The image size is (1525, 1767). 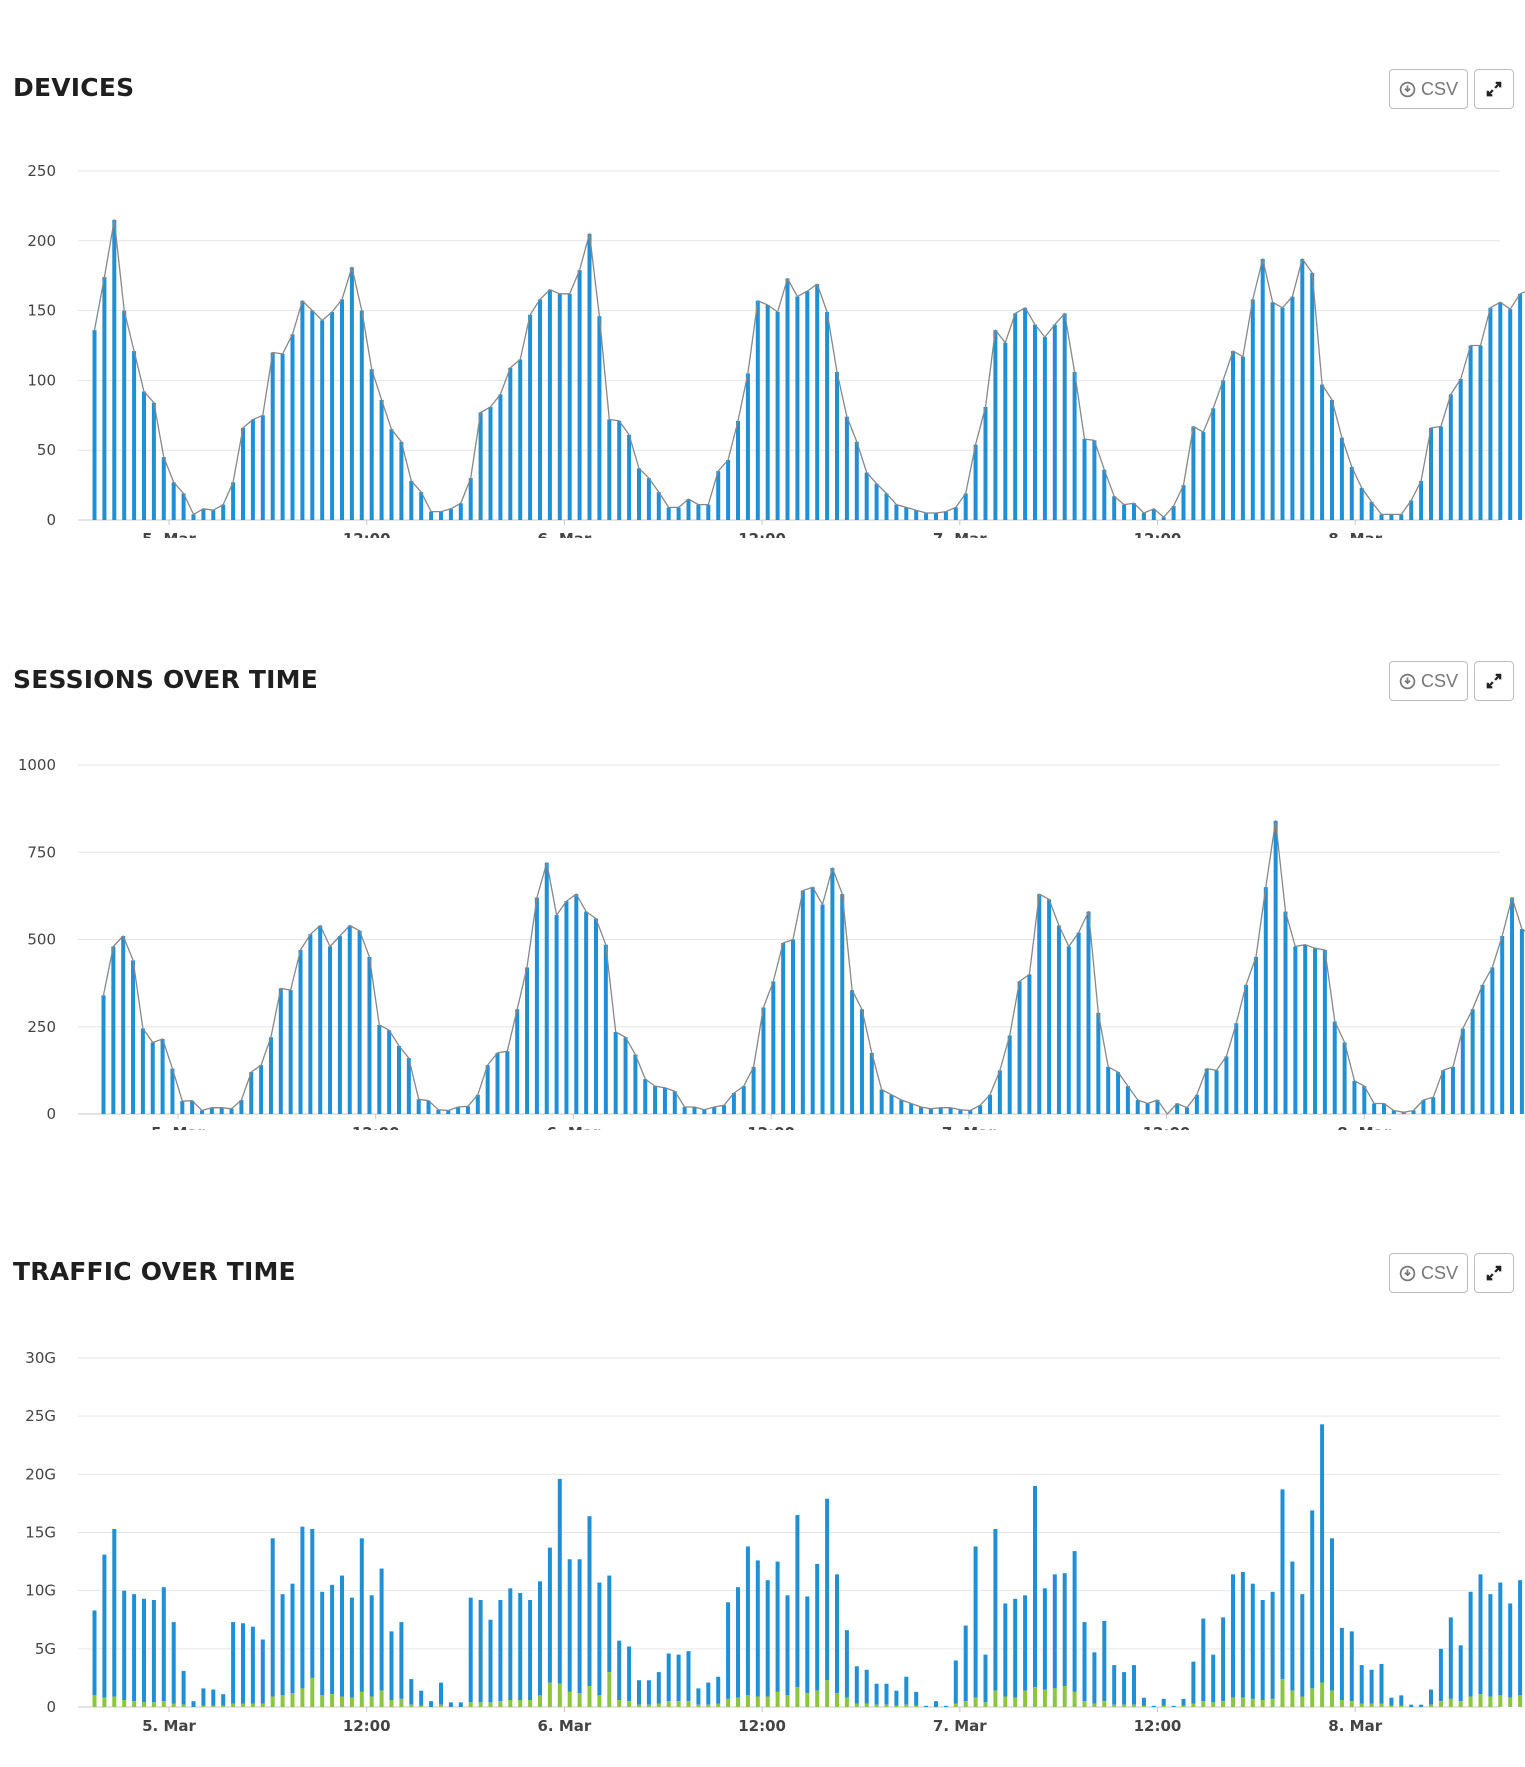 I want to click on y-tick-label: 10G, so click(x=40, y=1591).